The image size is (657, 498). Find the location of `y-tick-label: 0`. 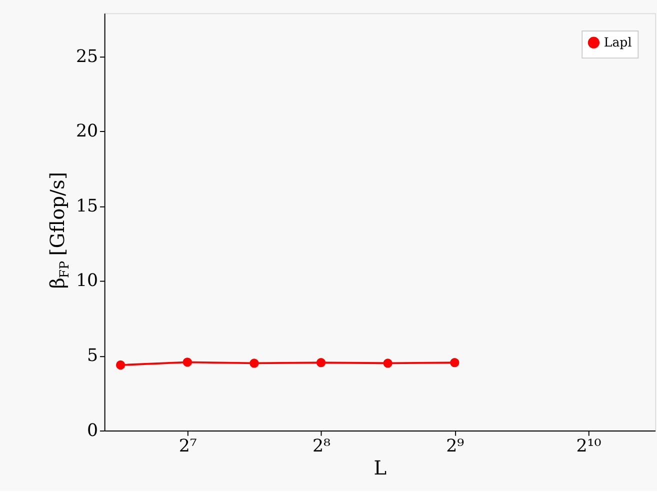

y-tick-label: 0 is located at coordinates (92, 430).